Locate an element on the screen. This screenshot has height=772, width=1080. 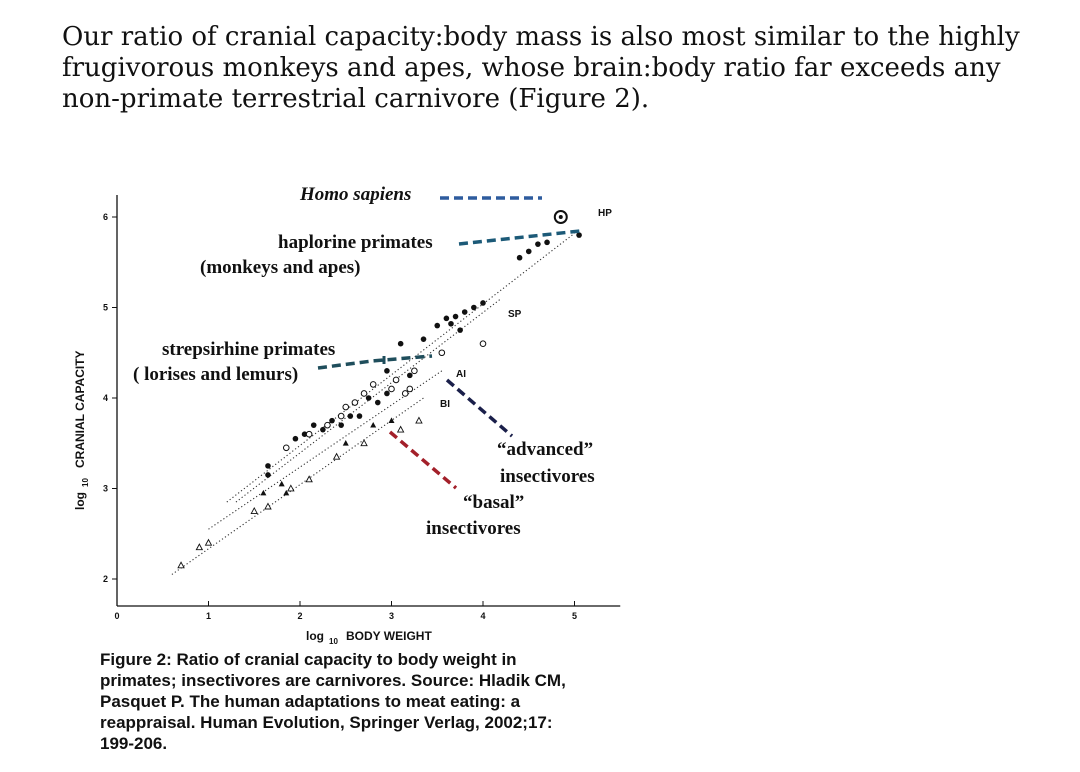
line-label-hp: HP is located at coordinates (605, 213).